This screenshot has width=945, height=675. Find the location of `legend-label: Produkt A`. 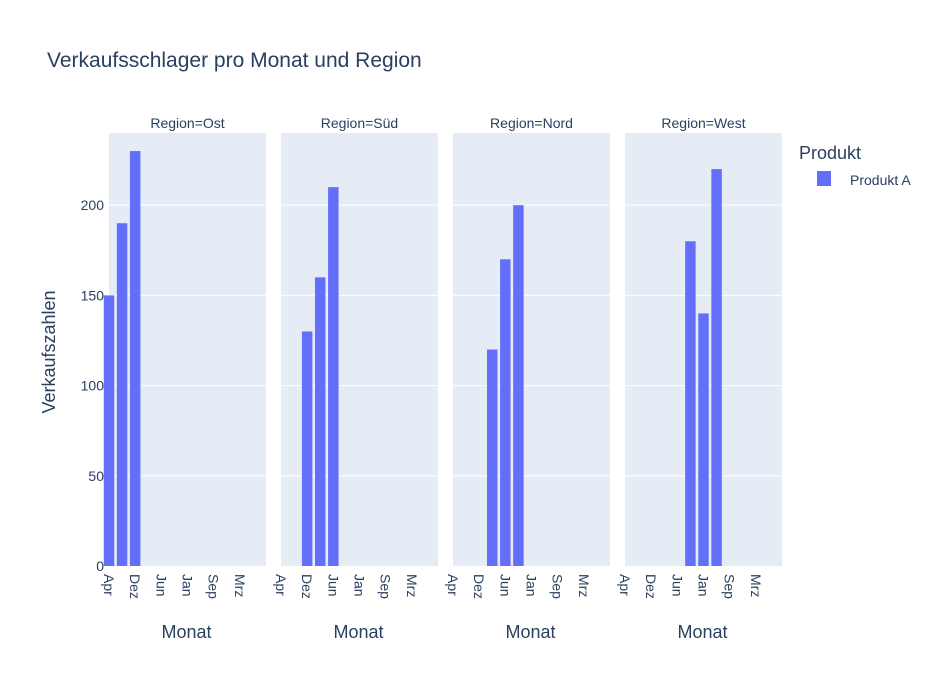

legend-label: Produkt A is located at coordinates (880, 180).